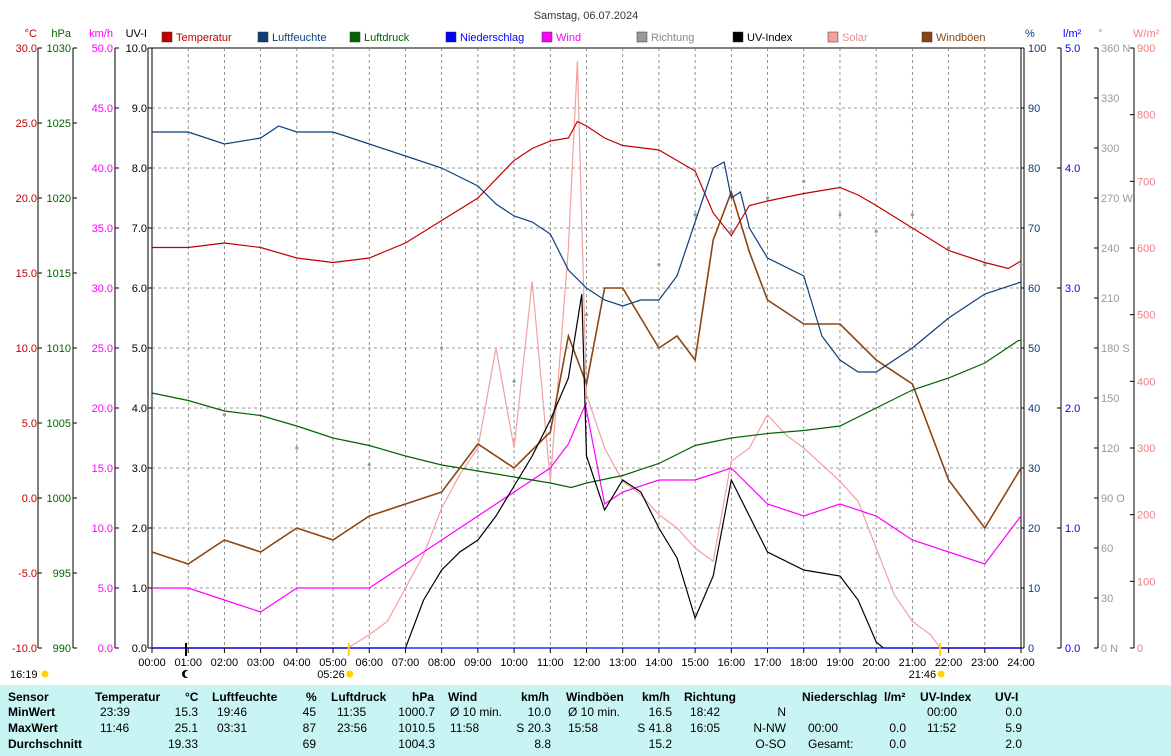 The image size is (1171, 756). I want to click on stat-pres-t: 11:35, so click(352, 712).